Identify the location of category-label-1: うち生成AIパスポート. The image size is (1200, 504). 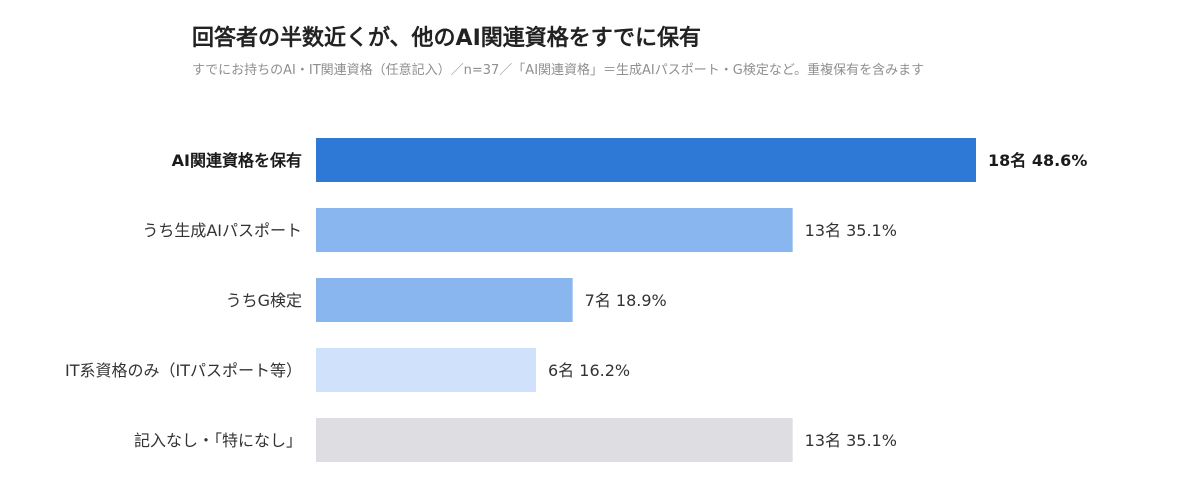
(222, 230).